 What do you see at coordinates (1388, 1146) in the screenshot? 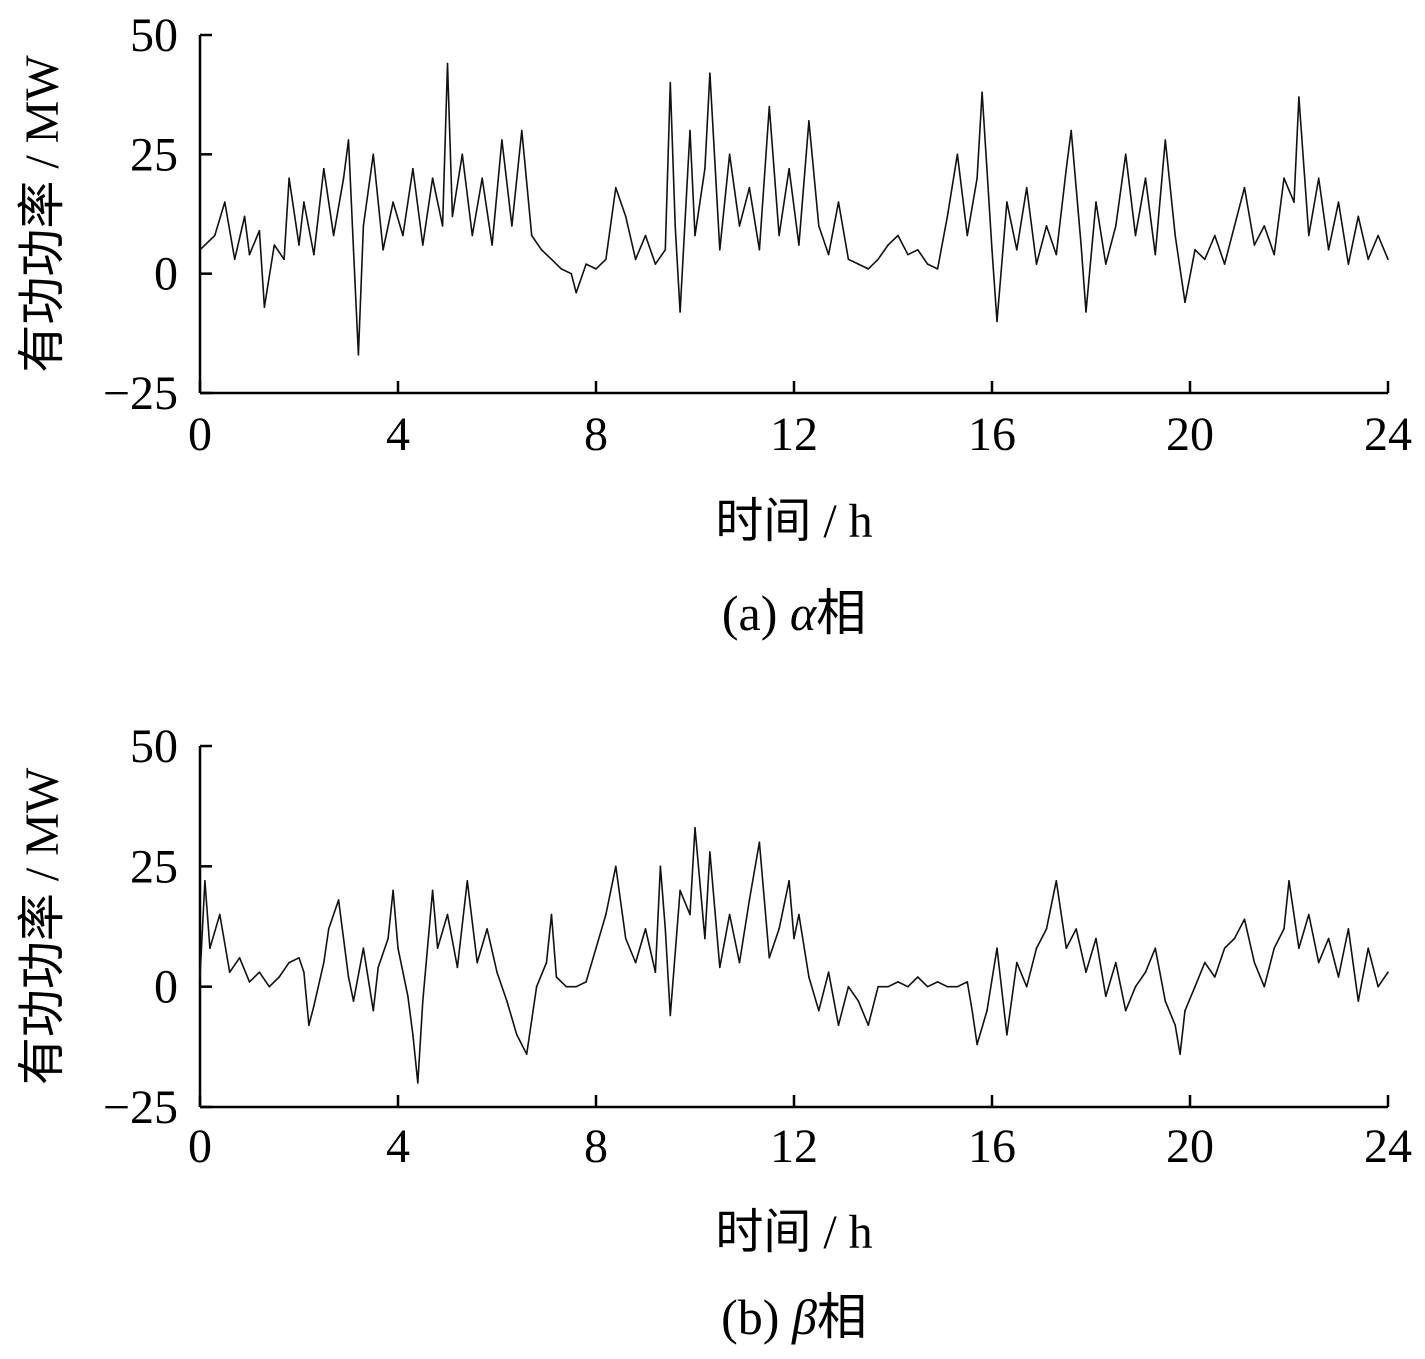
I see `x-tick-label: 24` at bounding box center [1388, 1146].